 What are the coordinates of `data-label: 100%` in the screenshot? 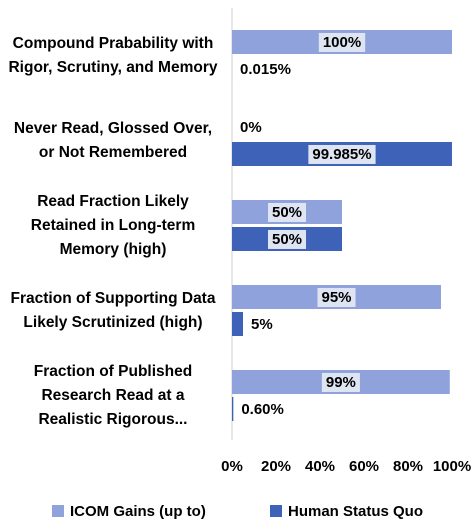 It's located at (342, 42).